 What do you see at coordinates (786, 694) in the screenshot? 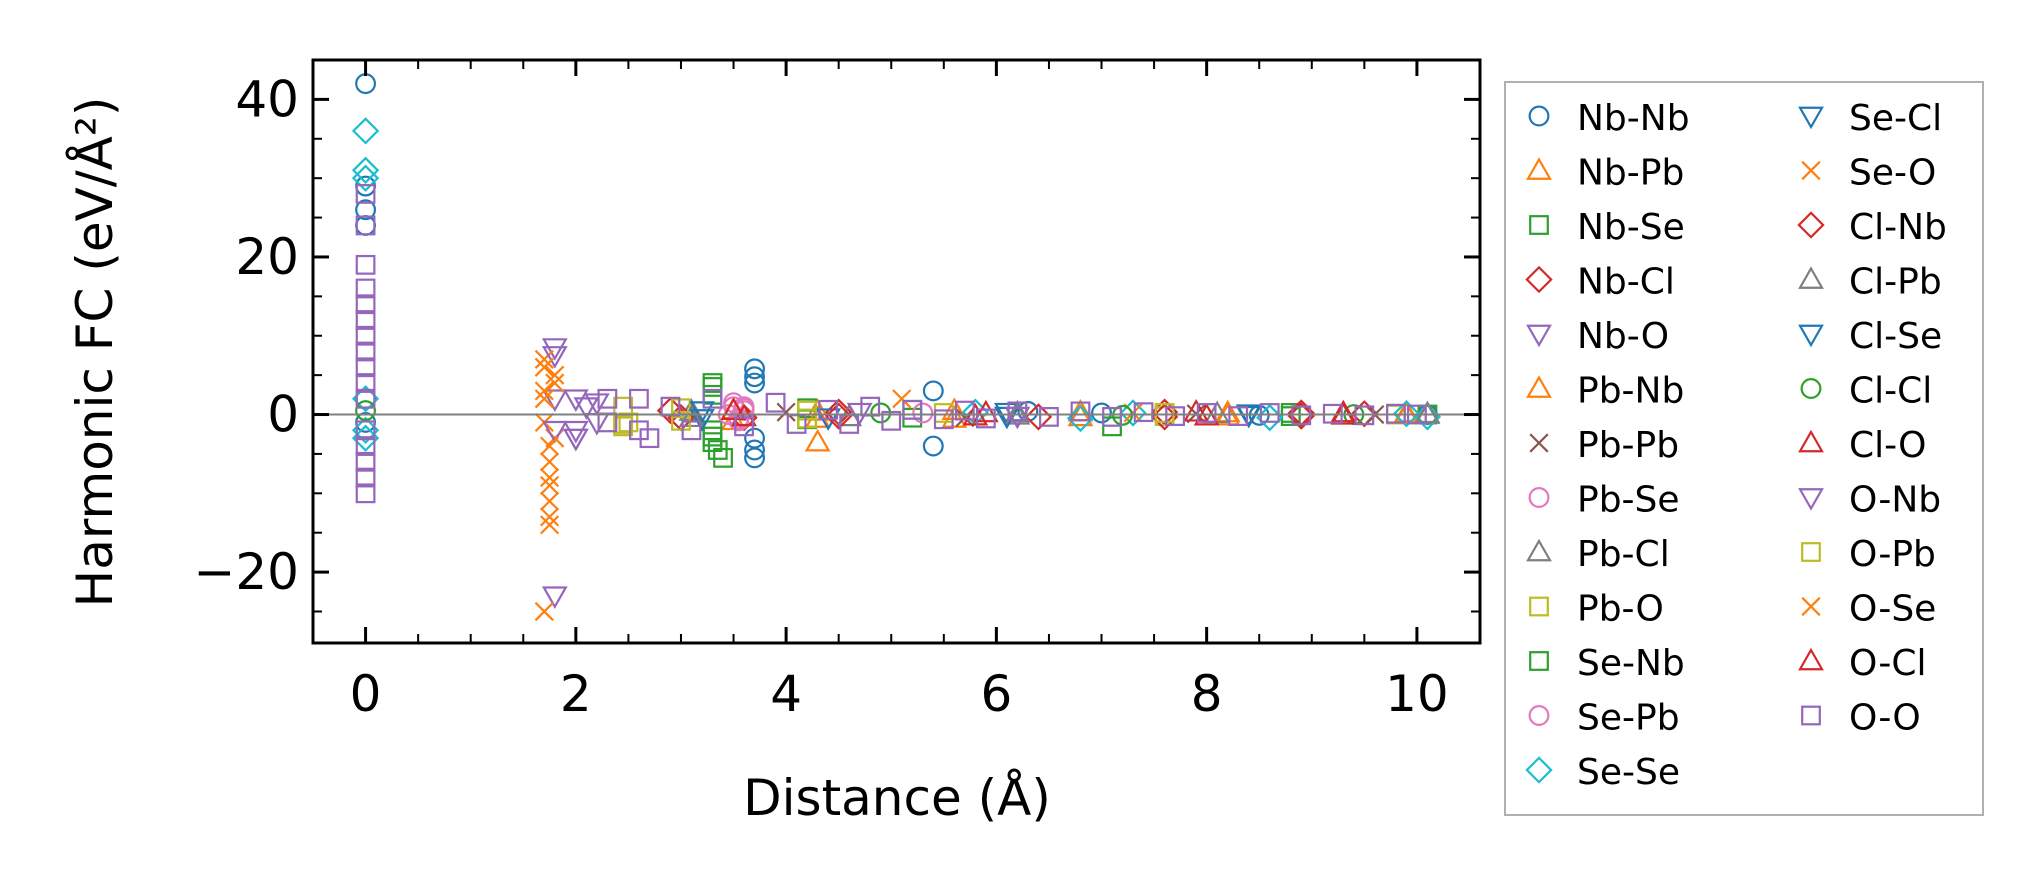
I see `x-tick-label: 4` at bounding box center [786, 694].